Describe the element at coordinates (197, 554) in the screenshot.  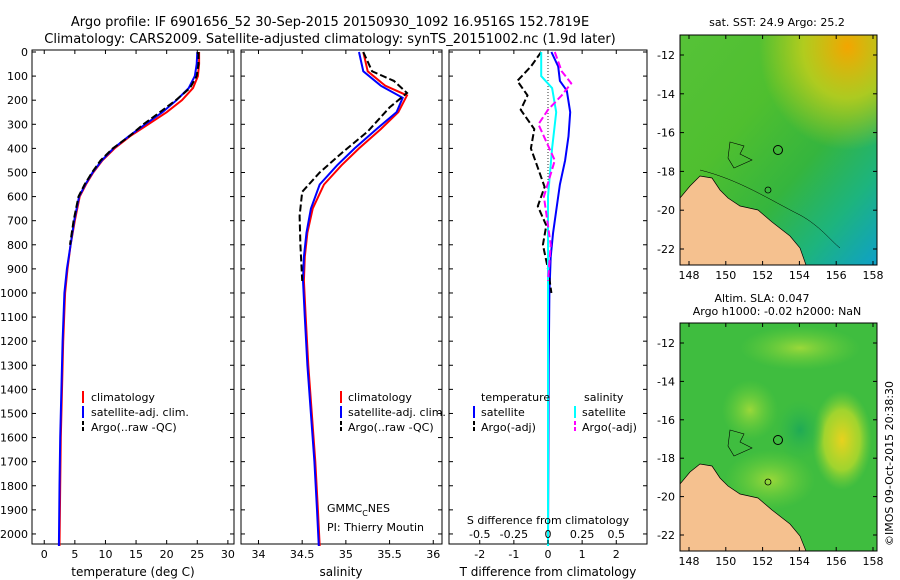
I see `temperature-x-tick-label: 25` at that location.